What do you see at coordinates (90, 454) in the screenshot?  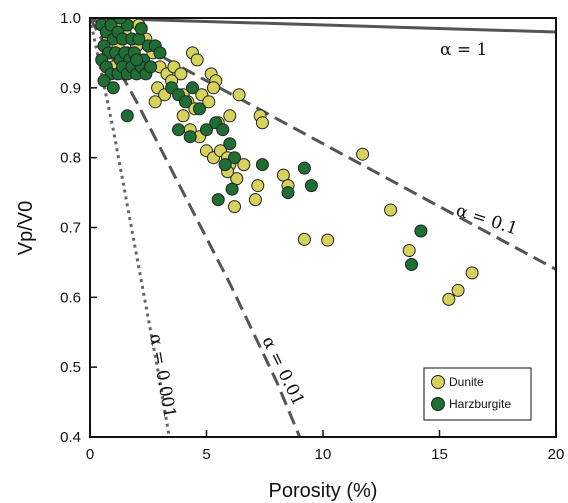 I see `x-tick-label: 0` at bounding box center [90, 454].